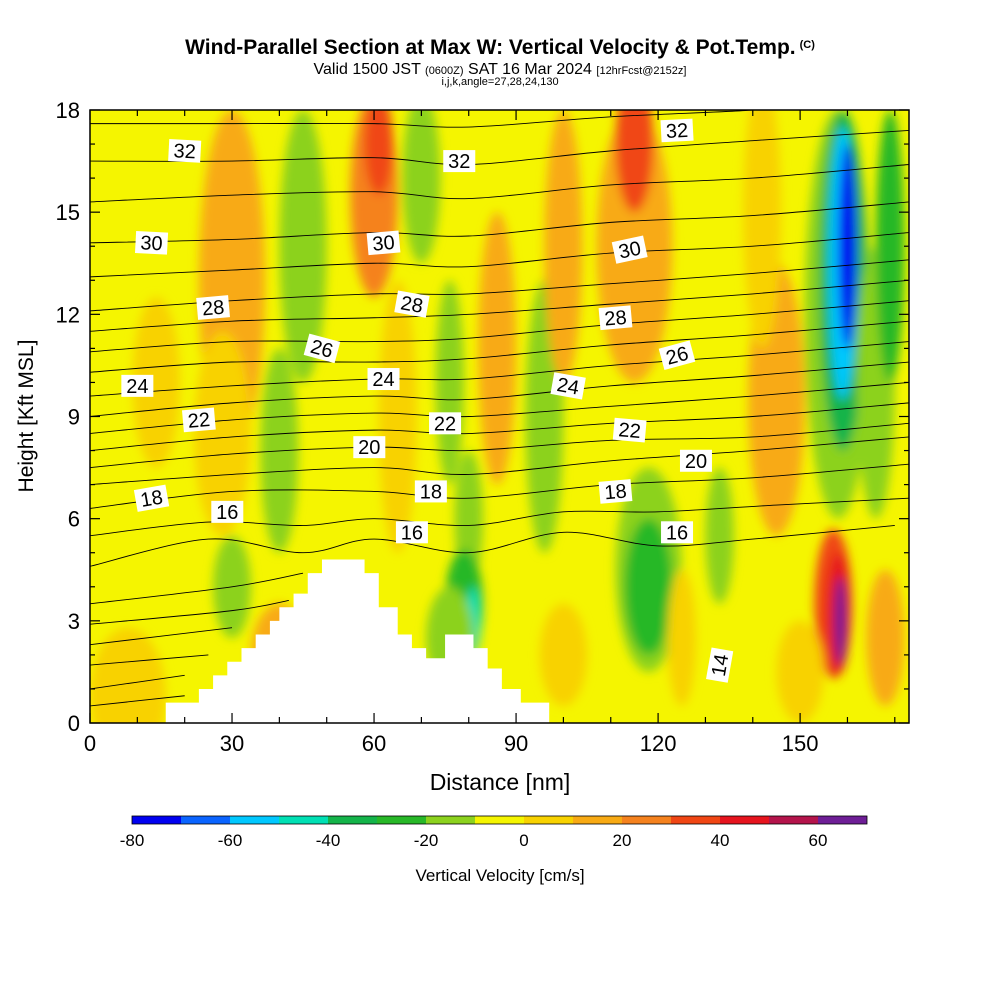 This screenshot has height=1000, width=1000. I want to click on x-tick-label: 90, so click(516, 743).